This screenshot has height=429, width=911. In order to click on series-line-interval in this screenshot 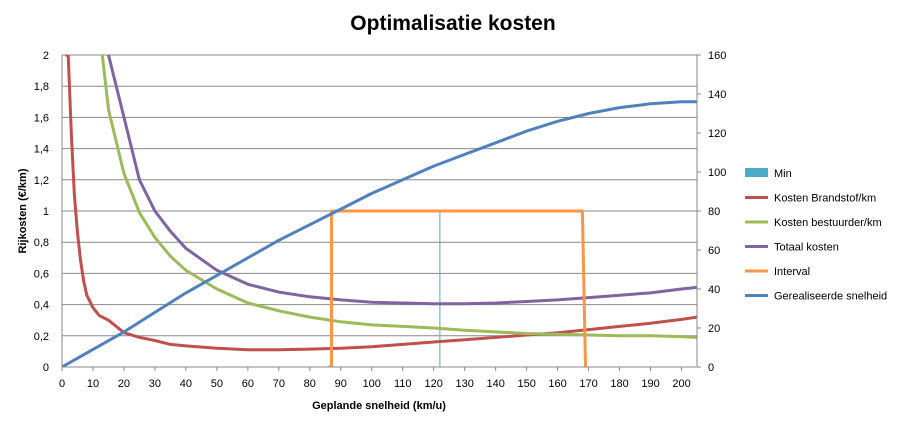, I will do `click(457, 288)`.